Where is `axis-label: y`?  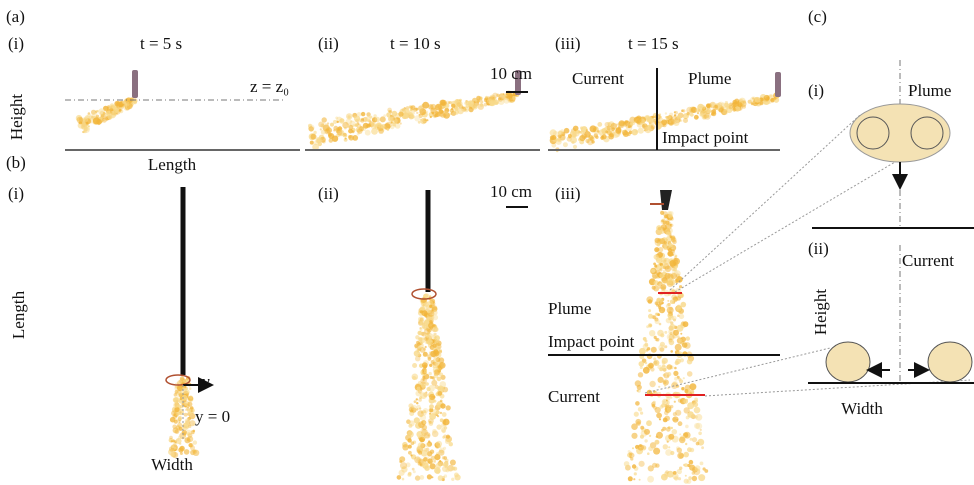
axis-label: y is located at coordinates (205, 381).